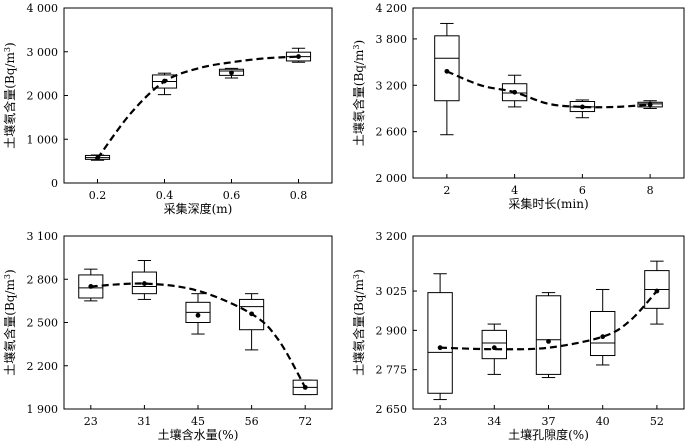 The width and height of the screenshot is (700, 441). I want to click on x-tick-label: 0.4, so click(165, 195).